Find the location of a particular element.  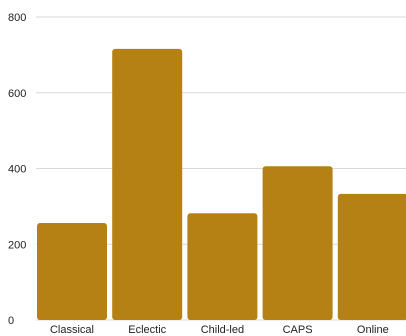

x-axis-category-labels: Classical Eclectic Child-led CAPS Online is located at coordinates (219, 330).